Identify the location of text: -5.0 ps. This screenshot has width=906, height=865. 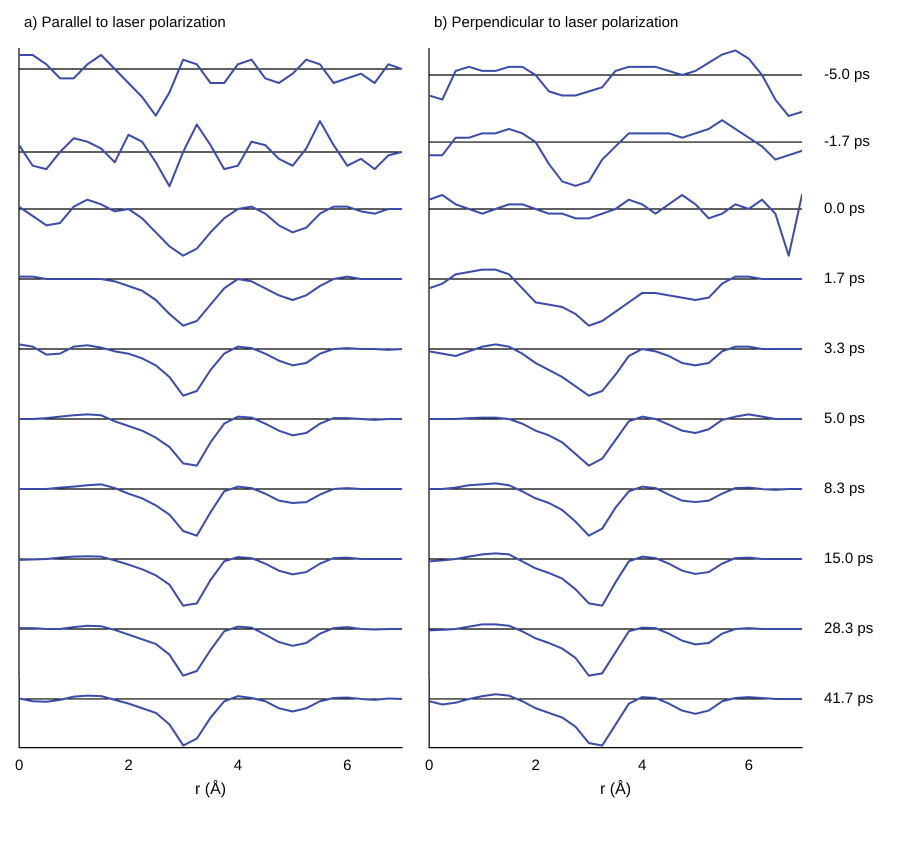
(847, 75).